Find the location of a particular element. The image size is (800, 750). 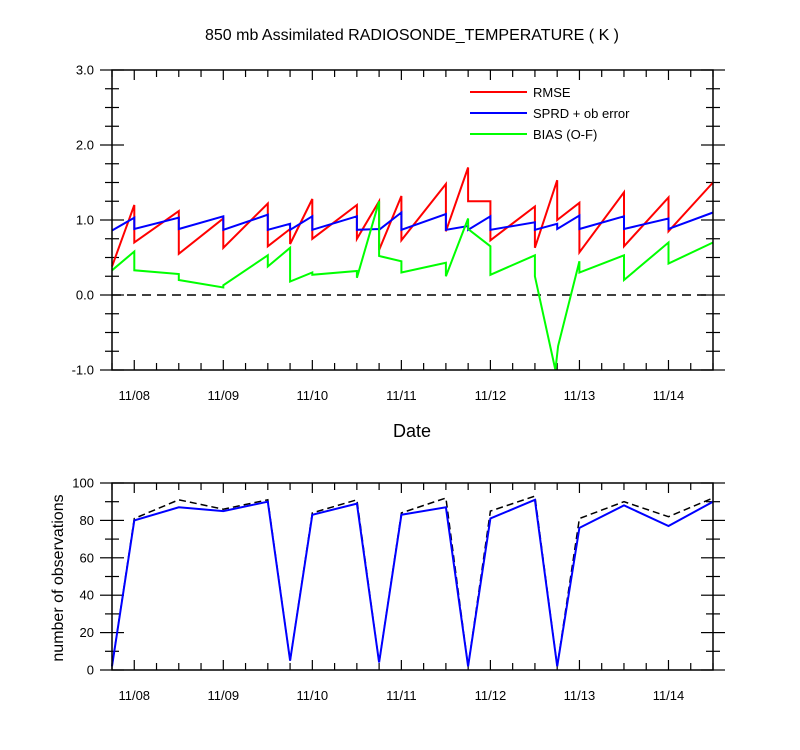

bottom-x-tick-labels: 11/08 11/09 11/10 11/11 11/12 11/13 11/14 is located at coordinates (401, 695).